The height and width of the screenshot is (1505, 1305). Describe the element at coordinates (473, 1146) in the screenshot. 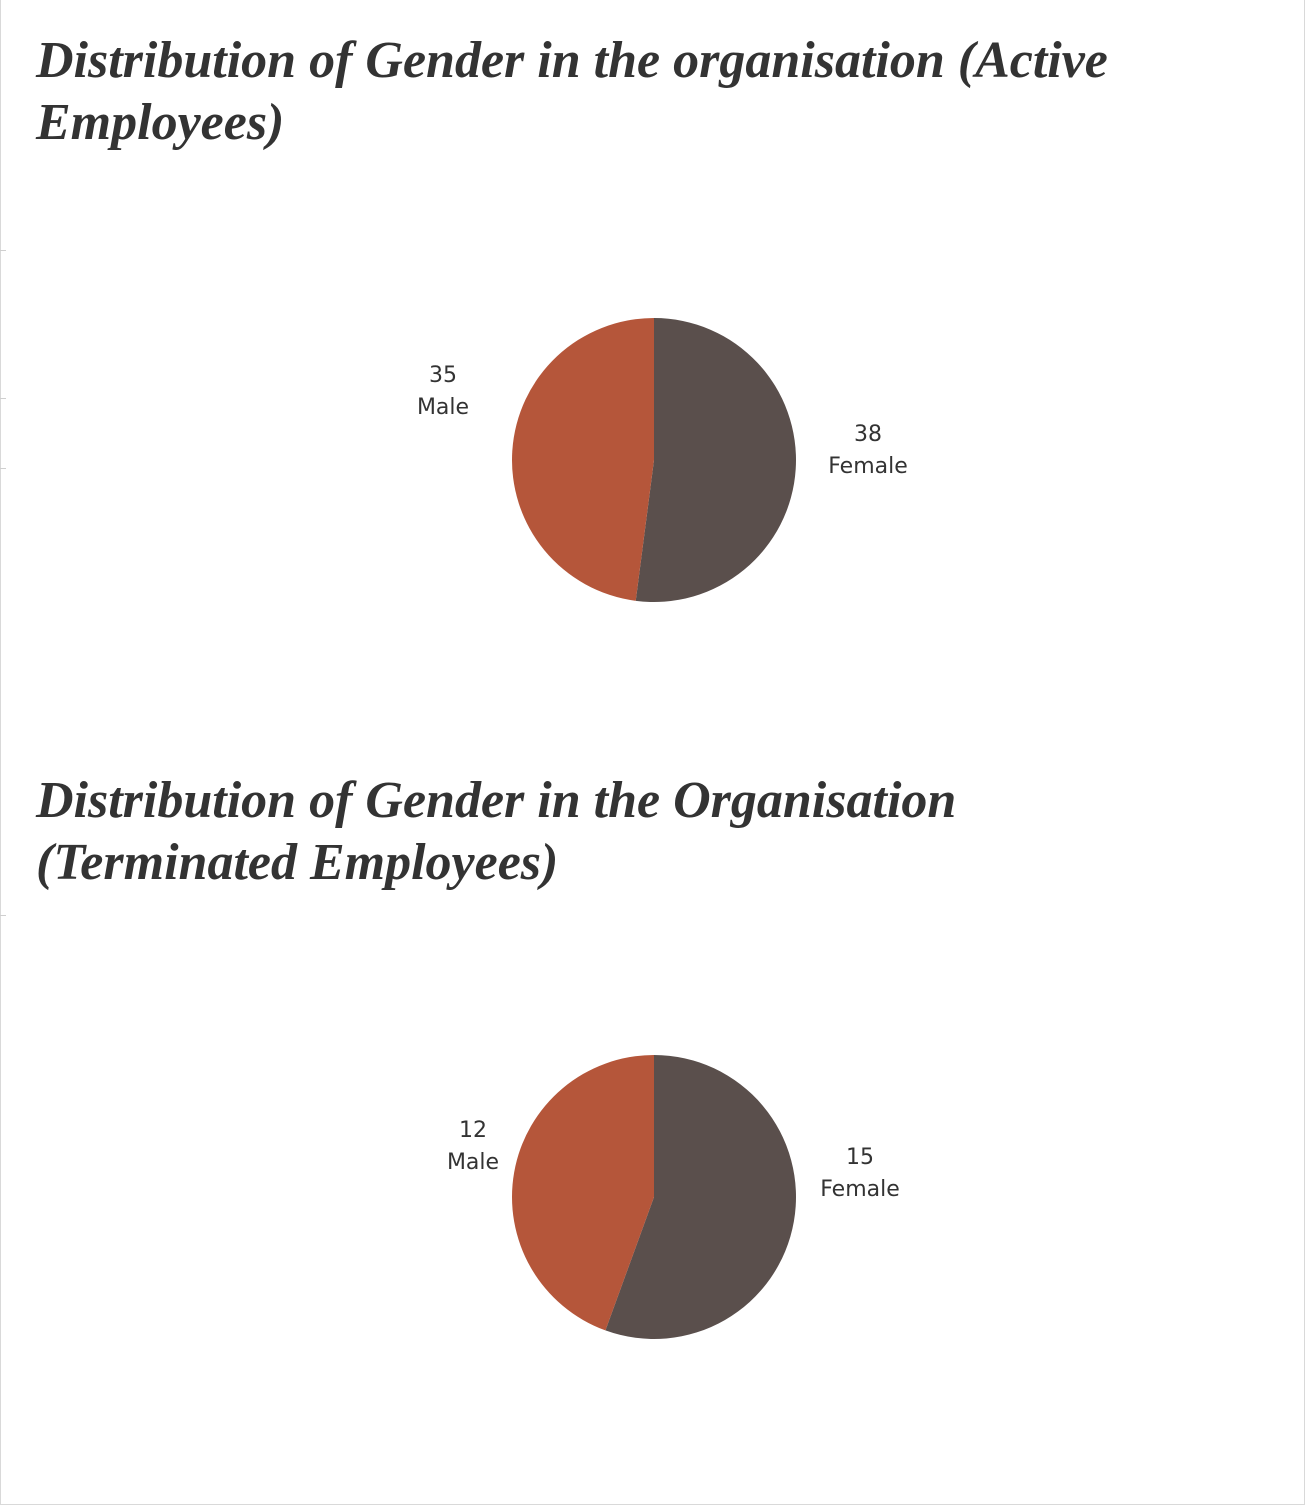

I see `data-label-male: 12 Male` at that location.